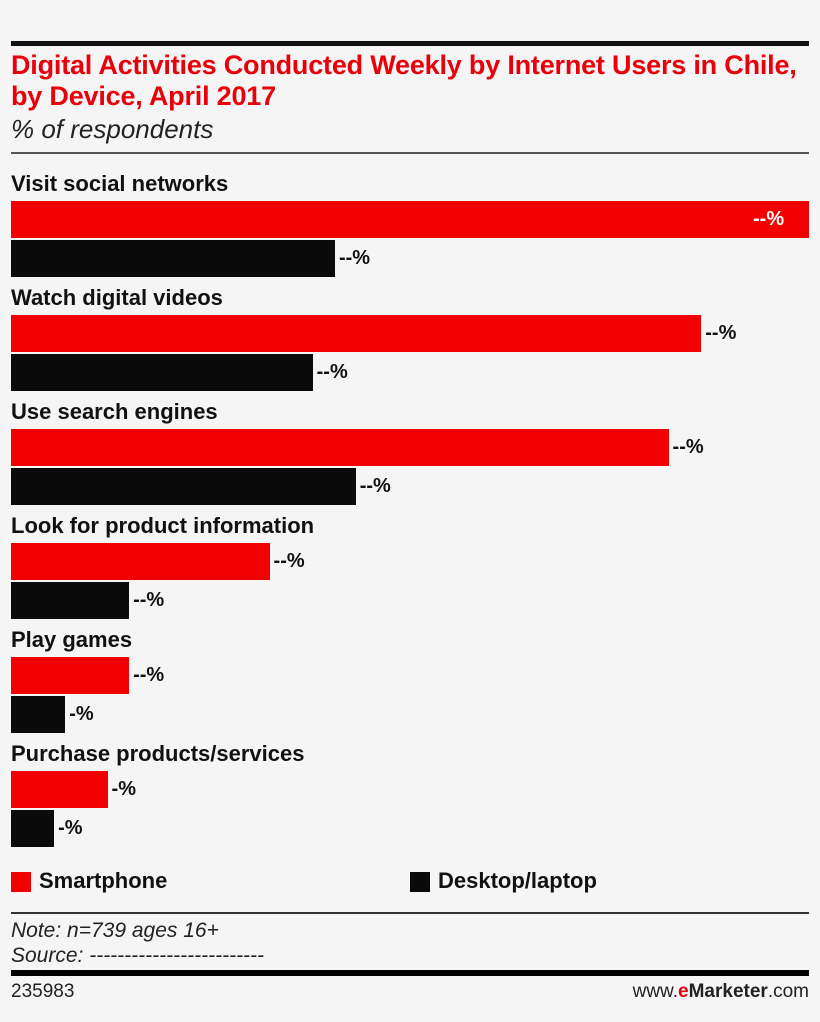 This screenshot has height=1022, width=820. What do you see at coordinates (410, 973) in the screenshot?
I see `bottom-rule` at bounding box center [410, 973].